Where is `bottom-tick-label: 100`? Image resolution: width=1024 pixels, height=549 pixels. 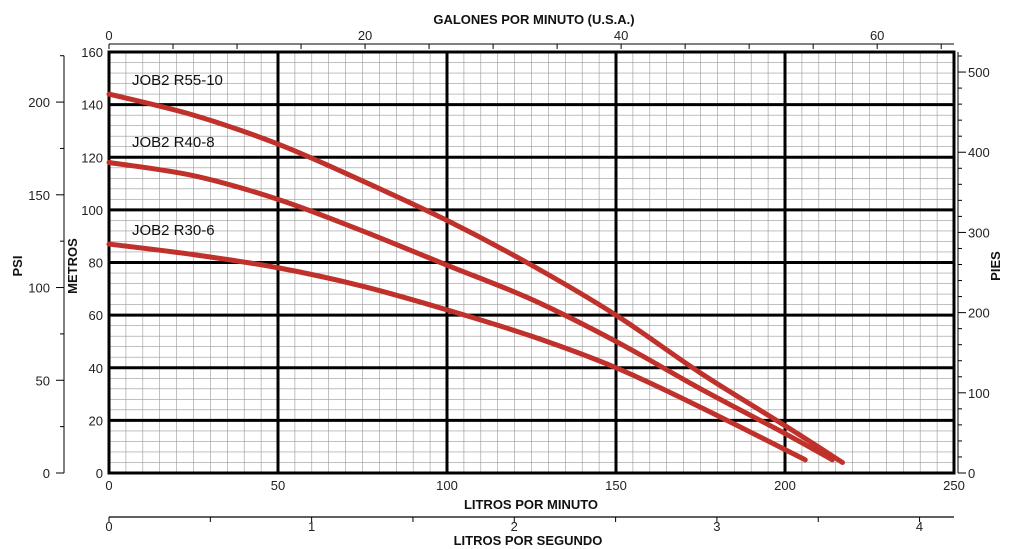
bottom-tick-label: 100 is located at coordinates (447, 485).